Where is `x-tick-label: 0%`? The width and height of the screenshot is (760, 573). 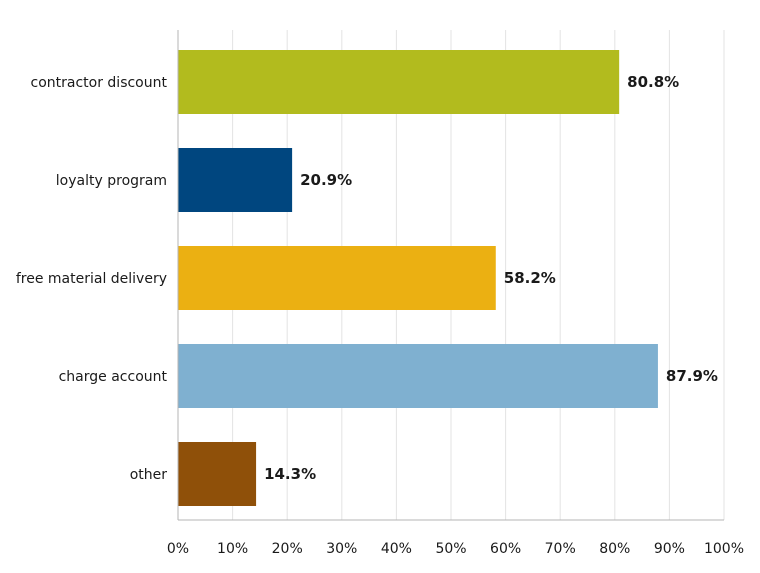 x-tick-label: 0% is located at coordinates (178, 549).